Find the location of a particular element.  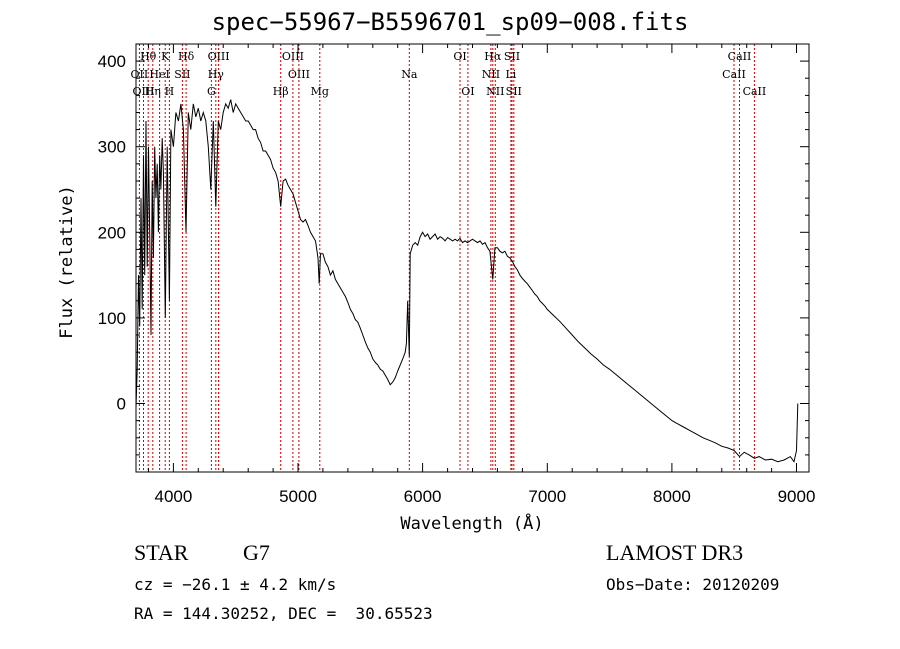

marker-label-17: CaII is located at coordinates (734, 74).